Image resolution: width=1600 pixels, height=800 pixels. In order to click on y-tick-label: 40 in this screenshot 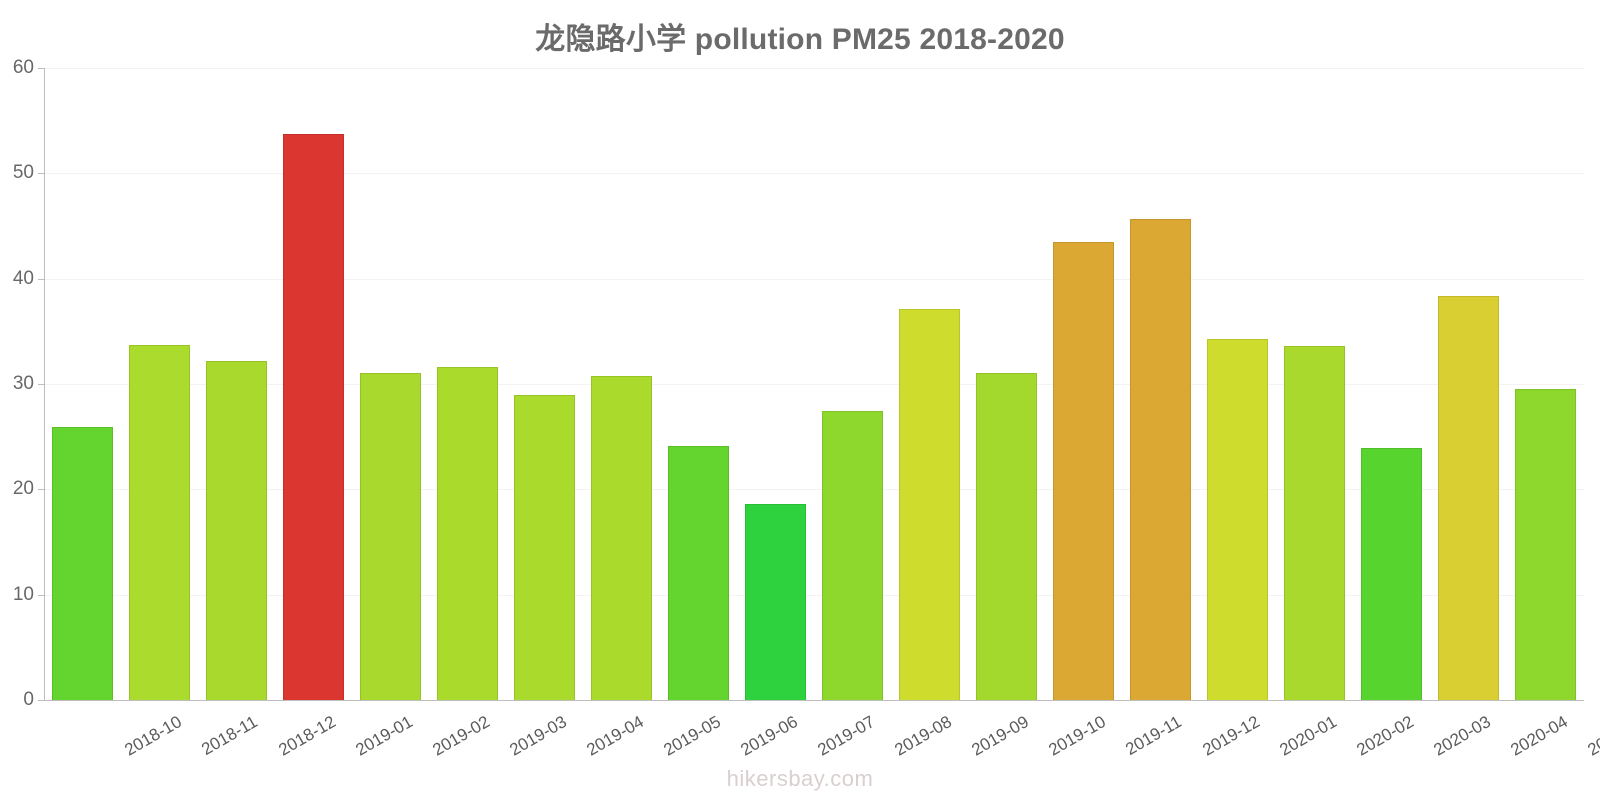, I will do `click(23, 278)`.